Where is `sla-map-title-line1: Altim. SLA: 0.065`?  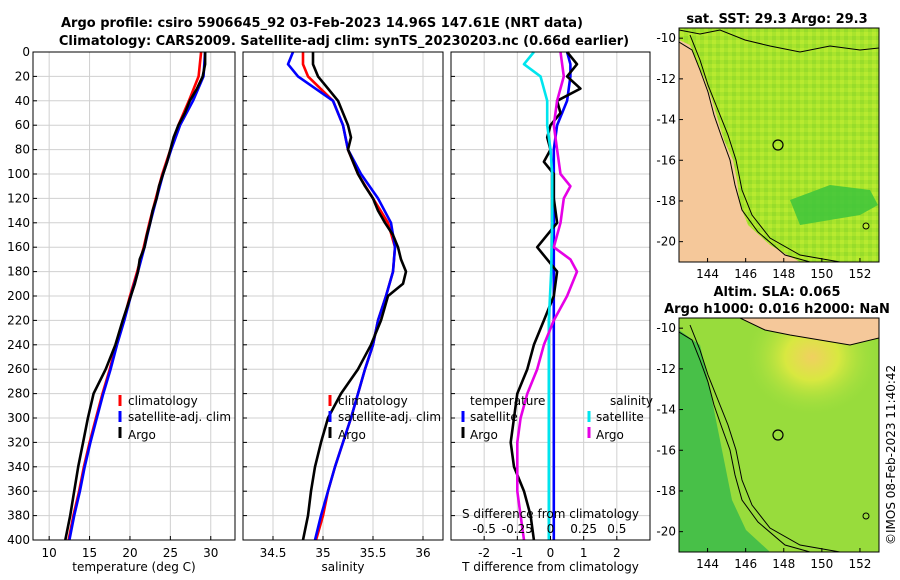 sla-map-title-line1: Altim. SLA: 0.065 is located at coordinates (777, 292).